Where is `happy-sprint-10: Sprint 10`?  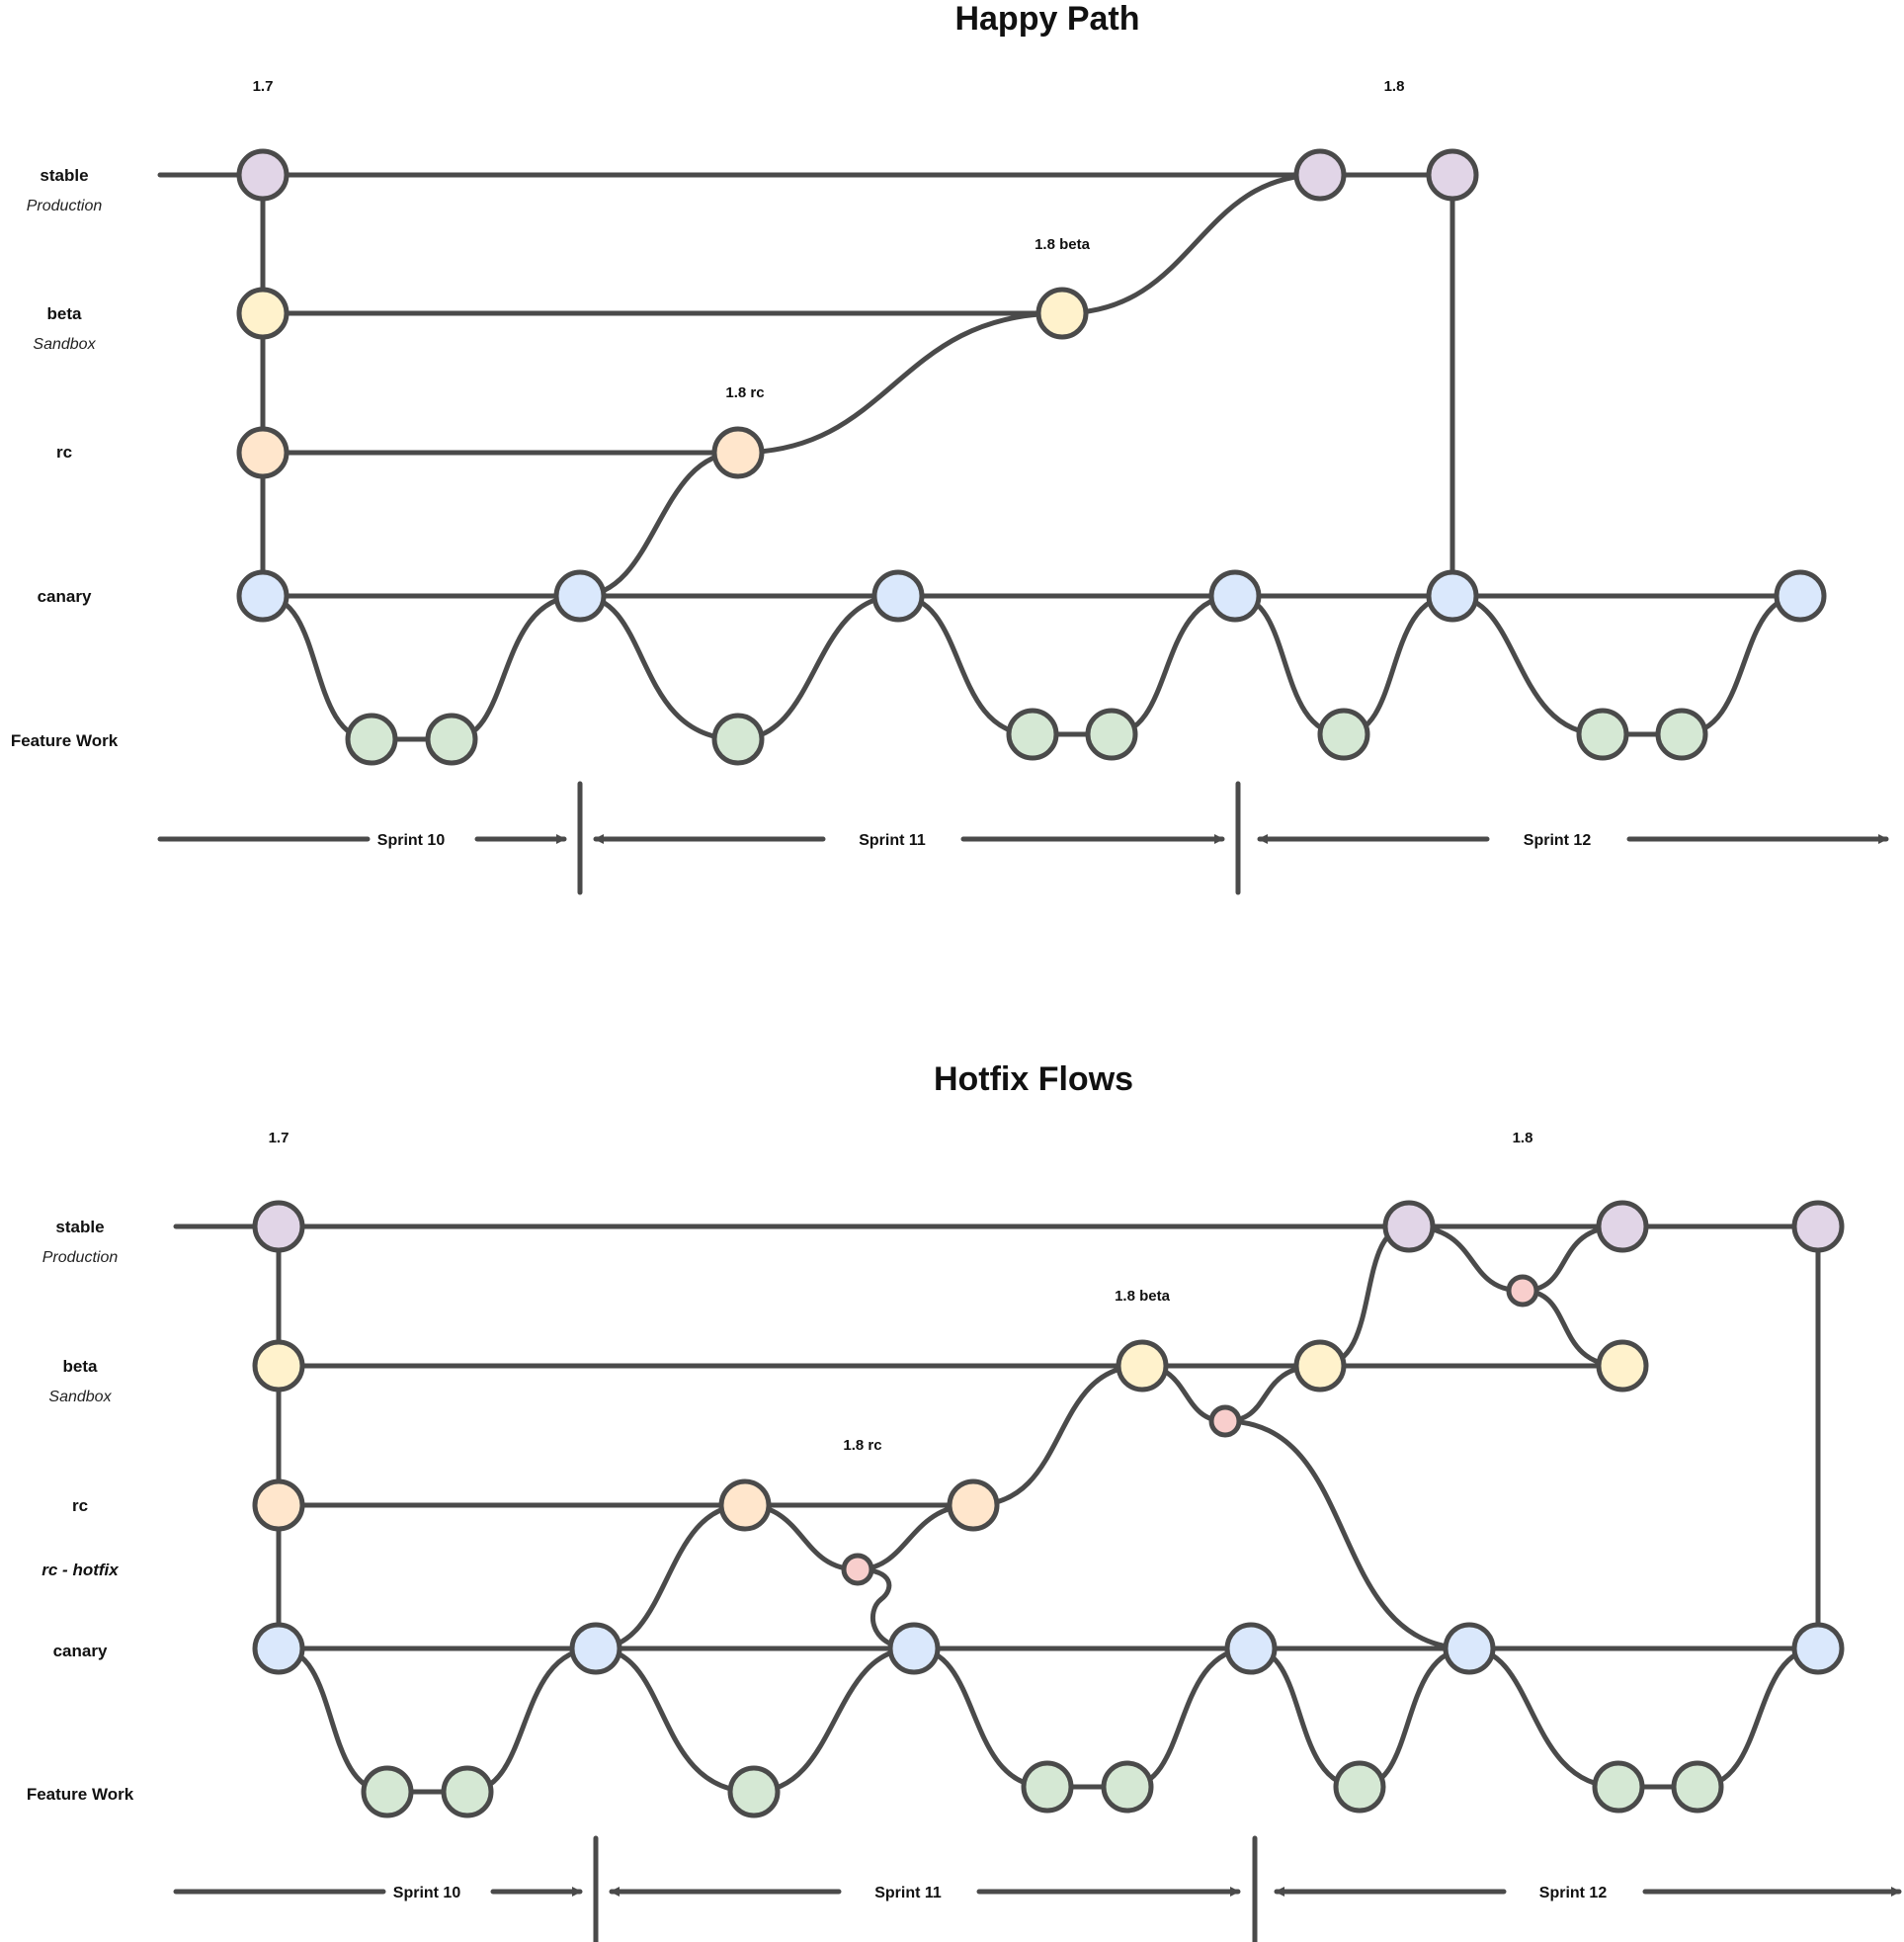
happy-sprint-10: Sprint 10 is located at coordinates (411, 840).